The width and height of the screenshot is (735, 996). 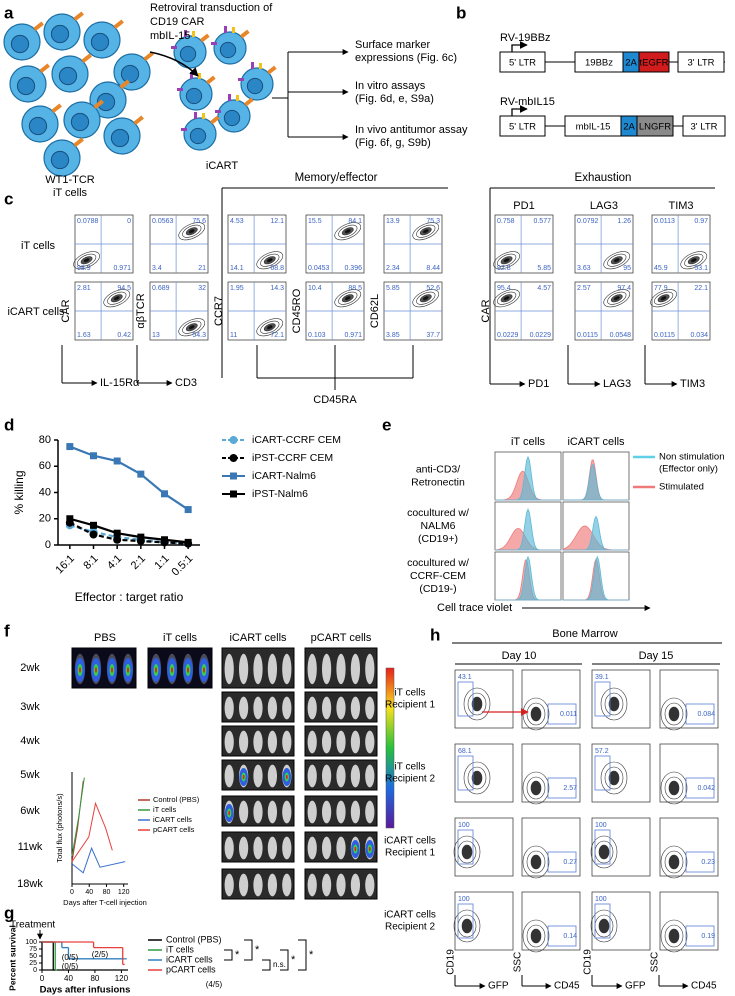 I want to click on signal, so click(x=80, y=670).